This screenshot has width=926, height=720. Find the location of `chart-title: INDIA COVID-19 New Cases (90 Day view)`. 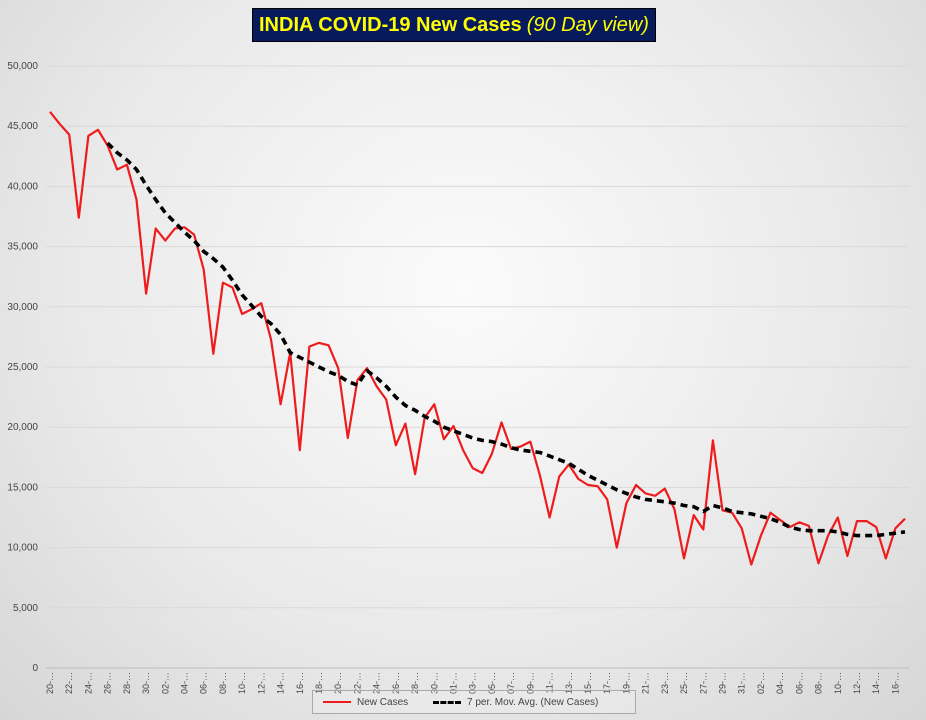

chart-title: INDIA COVID-19 New Cases (90 Day view) is located at coordinates (454, 25).